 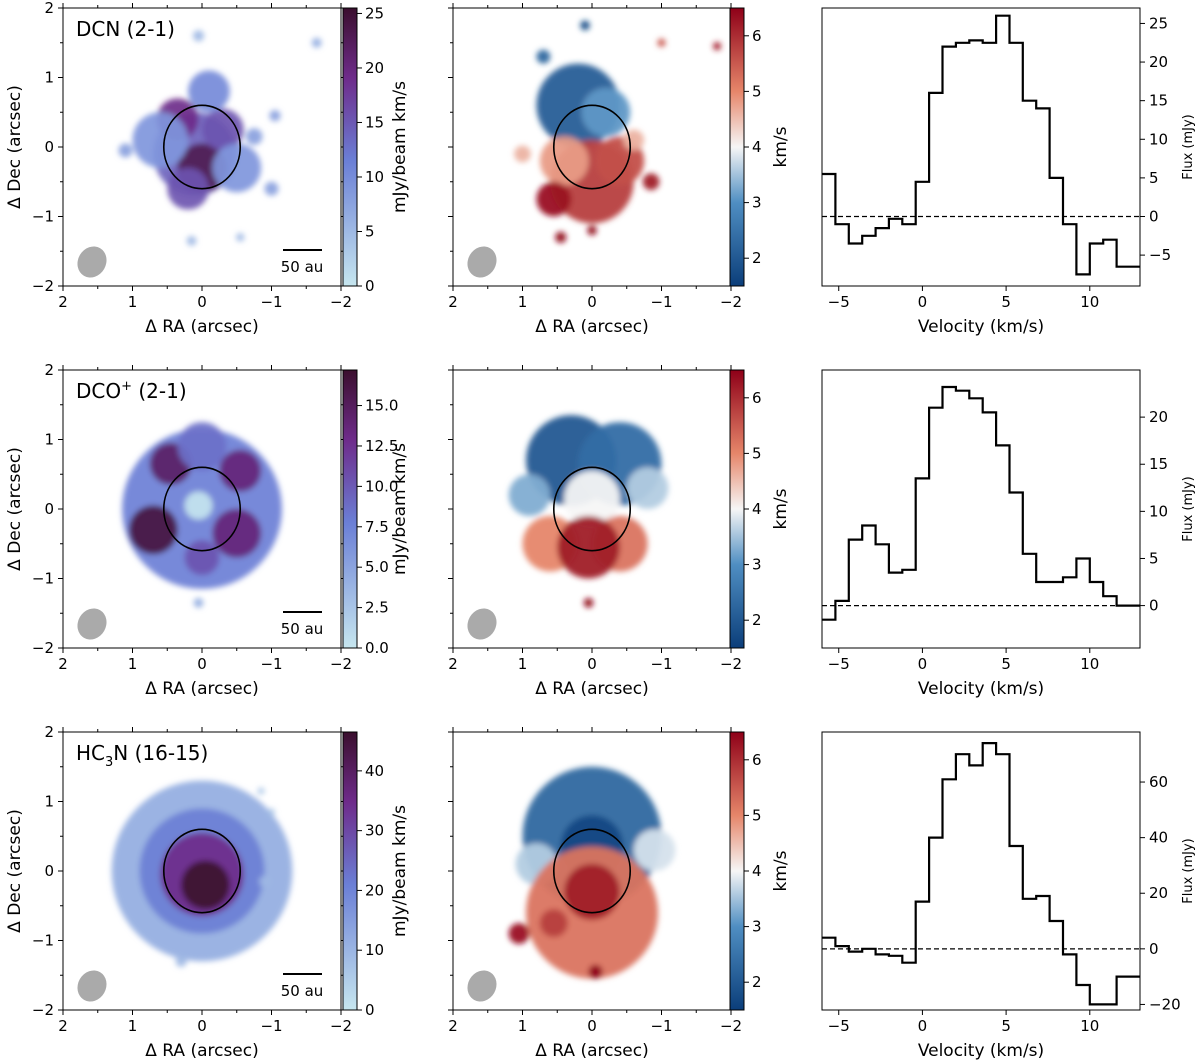 I want to click on title-tail: N (16-15), so click(x=160, y=753).